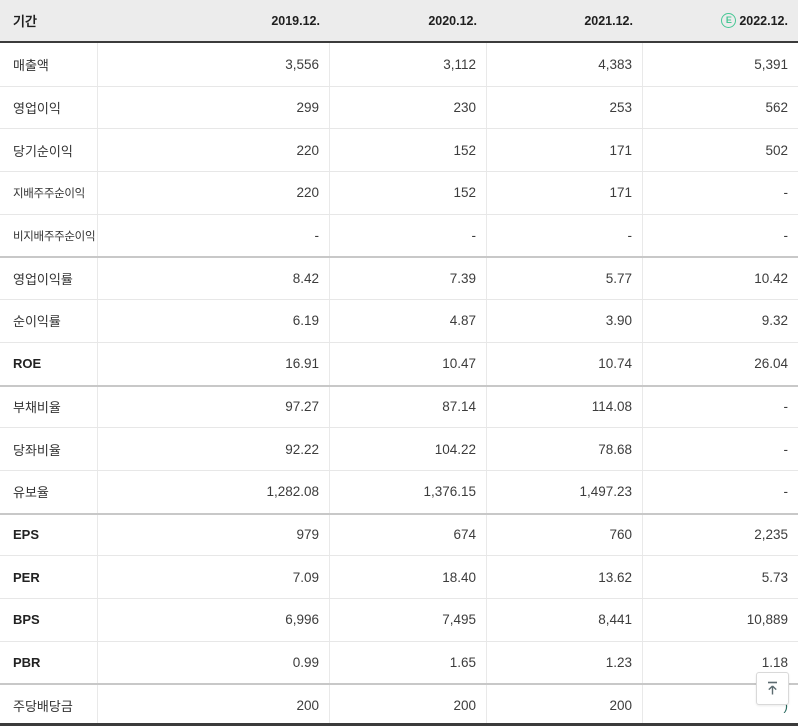 The height and width of the screenshot is (726, 798). What do you see at coordinates (408, 64) in the screenshot?
I see `value-cell: 3,112` at bounding box center [408, 64].